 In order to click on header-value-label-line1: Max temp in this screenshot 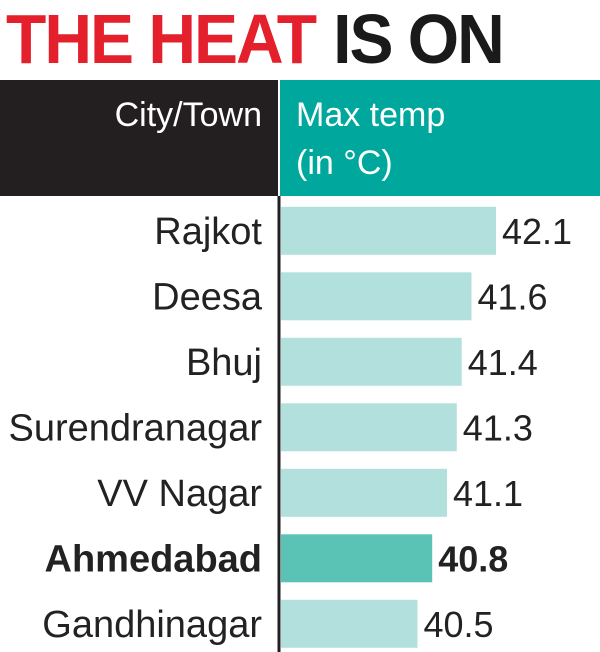, I will do `click(370, 115)`.